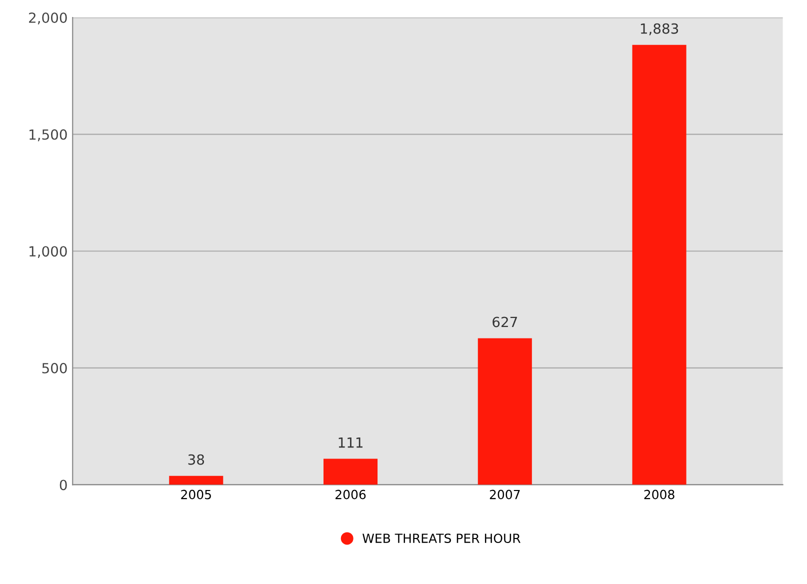 Image resolution: width=807 pixels, height=584 pixels. Describe the element at coordinates (196, 459) in the screenshot. I see `data-label: 38` at that location.